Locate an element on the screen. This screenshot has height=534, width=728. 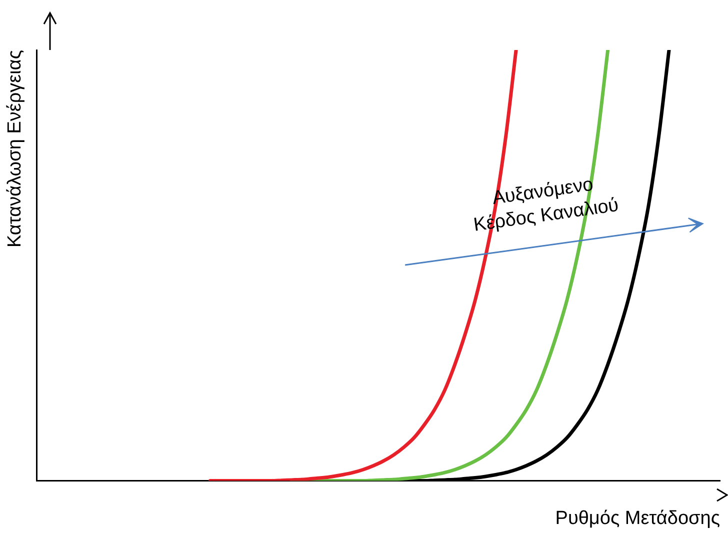
x-axis-title: Ρυθμός Μετάδοσης is located at coordinates (637, 518).